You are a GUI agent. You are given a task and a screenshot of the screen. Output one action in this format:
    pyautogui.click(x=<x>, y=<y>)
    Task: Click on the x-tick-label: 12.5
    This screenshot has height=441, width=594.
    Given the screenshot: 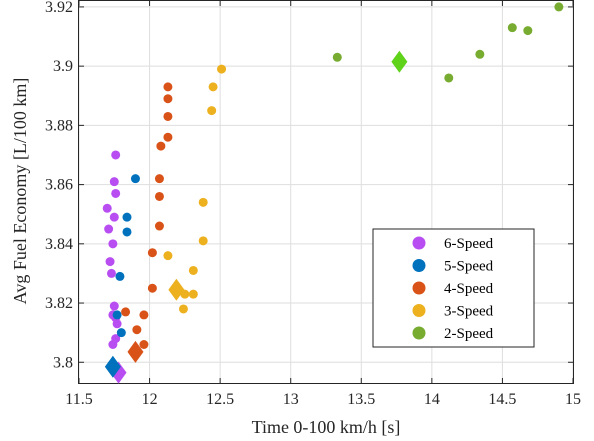 What is the action you would take?
    pyautogui.click(x=220, y=399)
    